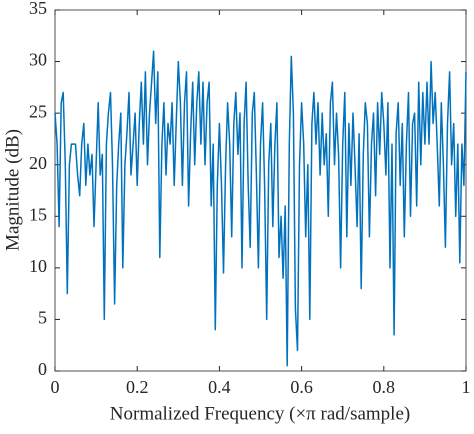 The image size is (474, 434). What do you see at coordinates (38, 60) in the screenshot?
I see `y-tick-label: 30` at bounding box center [38, 60].